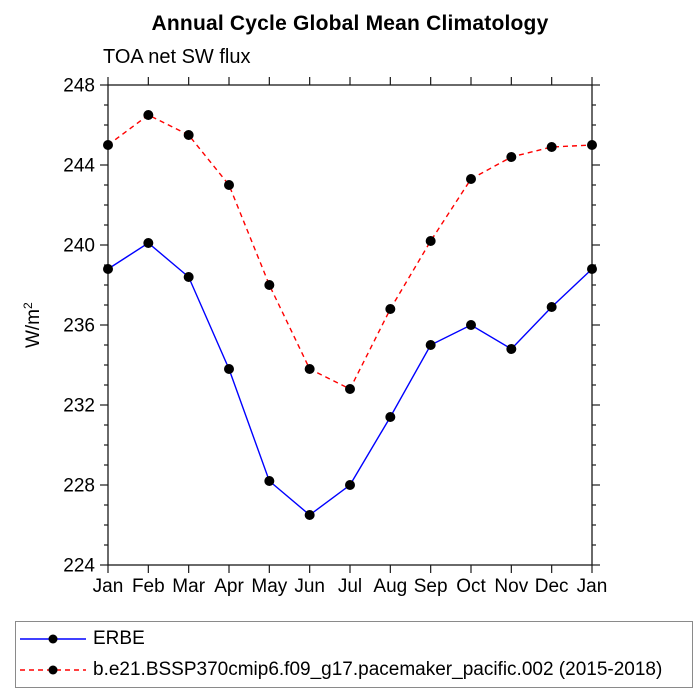 Image resolution: width=700 pixels, height=700 pixels. I want to click on legend-item-erbe: ERBE, so click(354, 639).